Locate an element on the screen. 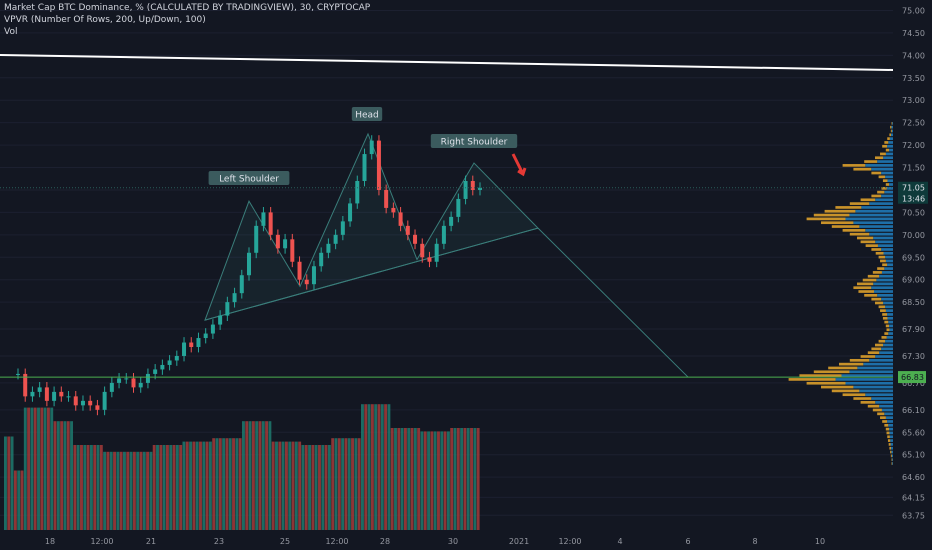  time-axis: 18 12:00 21 23 25 12:00 28 30 2021 12:00 4 6 8 10 is located at coordinates (435, 541).